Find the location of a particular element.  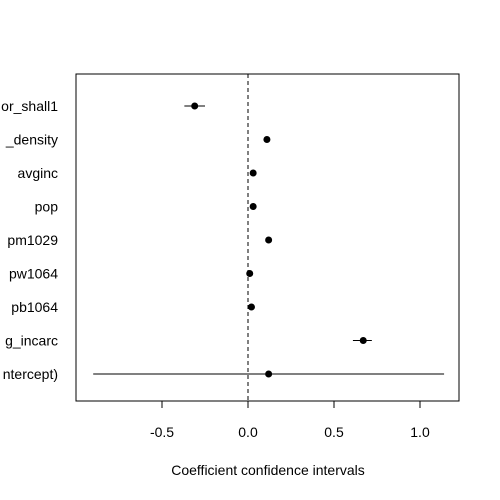

y-tick-label-3: pop is located at coordinates (47, 207).